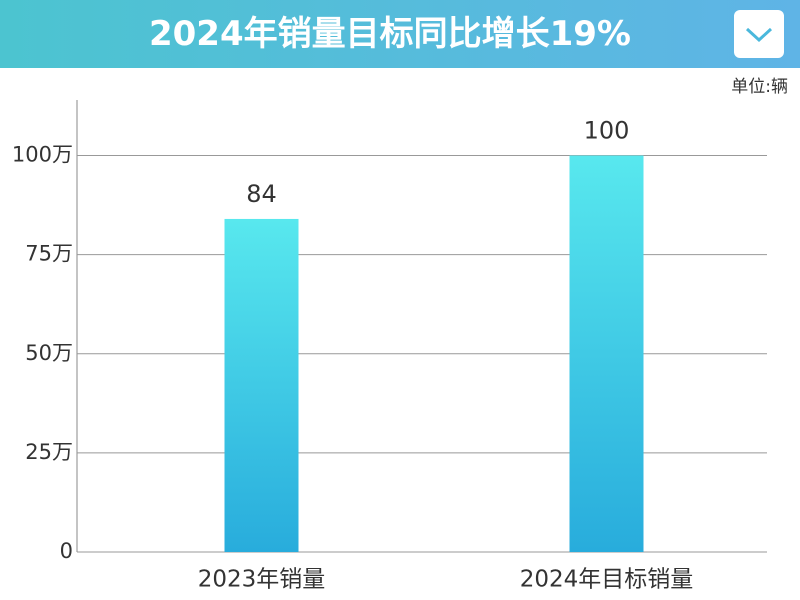 Image resolution: width=800 pixels, height=600 pixels. What do you see at coordinates (262, 580) in the screenshot?
I see `x-tick-label: 2023年销量` at bounding box center [262, 580].